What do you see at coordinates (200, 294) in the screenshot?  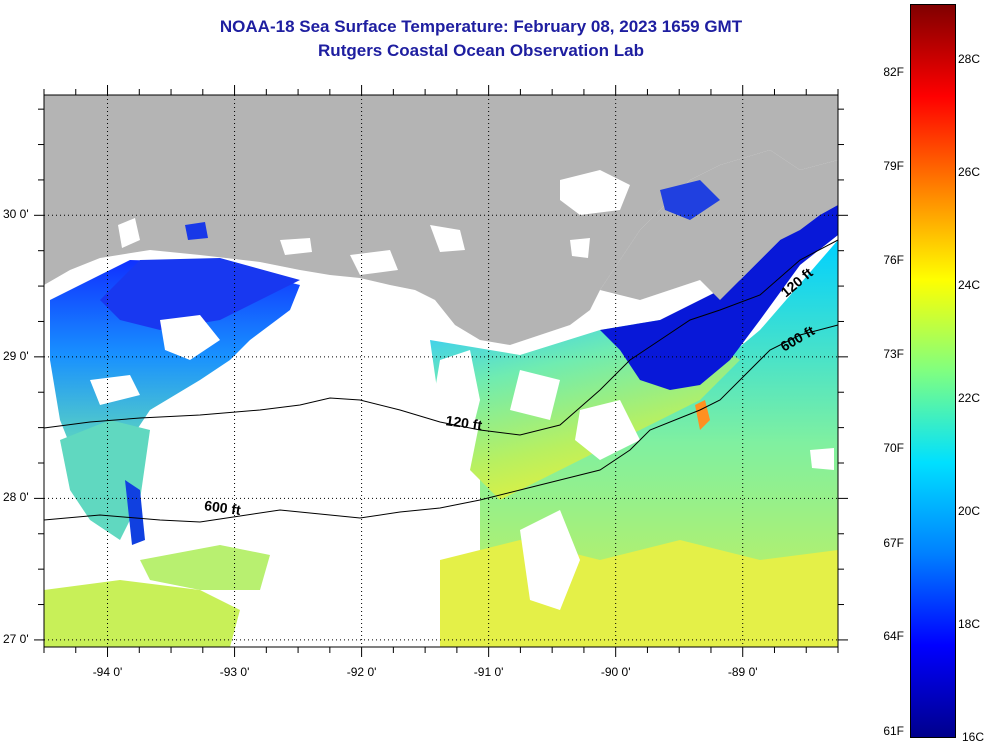 I see `sst-cold-west-band-area` at bounding box center [200, 294].